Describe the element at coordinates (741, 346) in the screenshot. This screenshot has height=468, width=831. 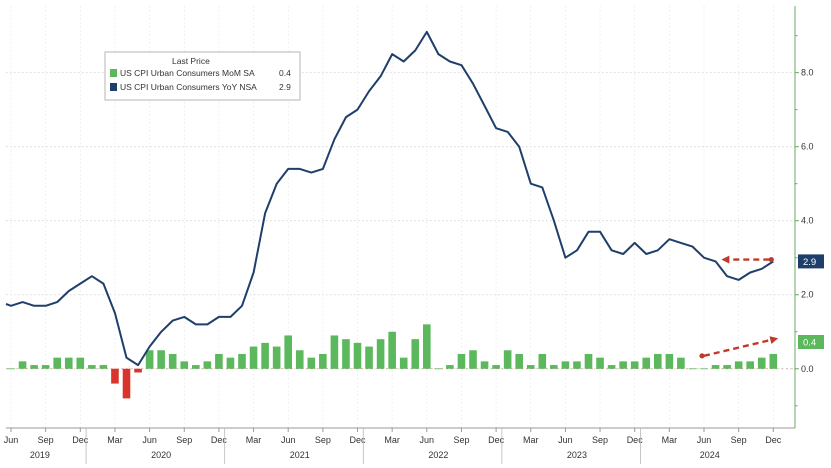
I see `arrow-upright-annotation` at that location.